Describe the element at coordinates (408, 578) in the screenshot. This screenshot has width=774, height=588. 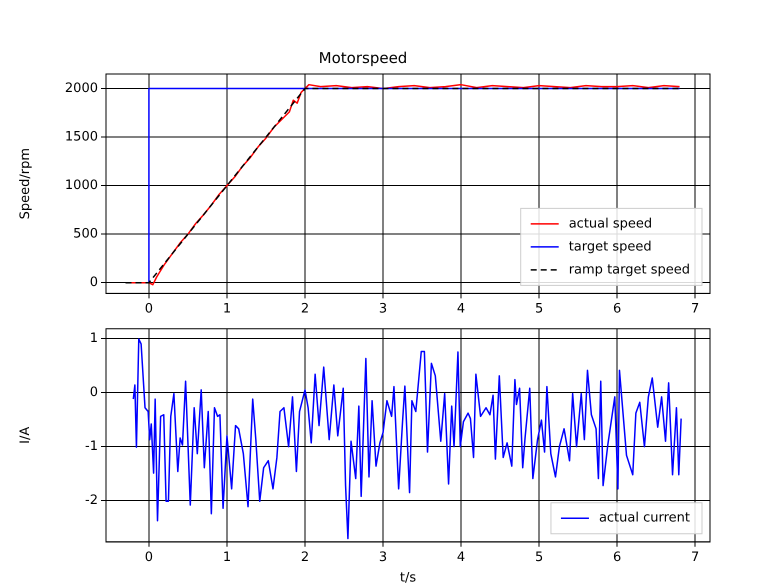
I see `x-axis-title: t/s` at that location.